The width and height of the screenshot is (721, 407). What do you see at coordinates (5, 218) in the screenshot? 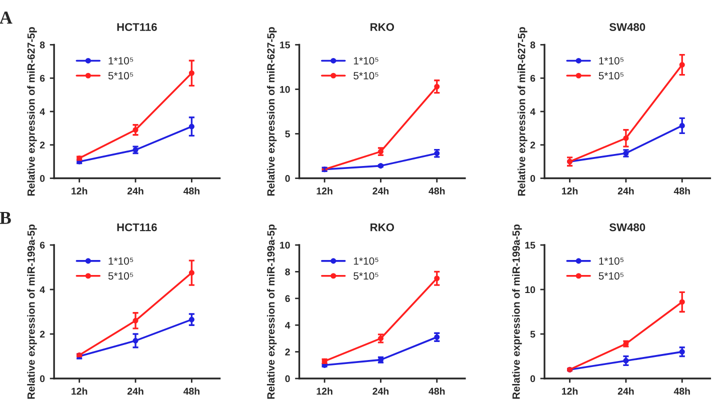
I see `text: B` at bounding box center [5, 218].